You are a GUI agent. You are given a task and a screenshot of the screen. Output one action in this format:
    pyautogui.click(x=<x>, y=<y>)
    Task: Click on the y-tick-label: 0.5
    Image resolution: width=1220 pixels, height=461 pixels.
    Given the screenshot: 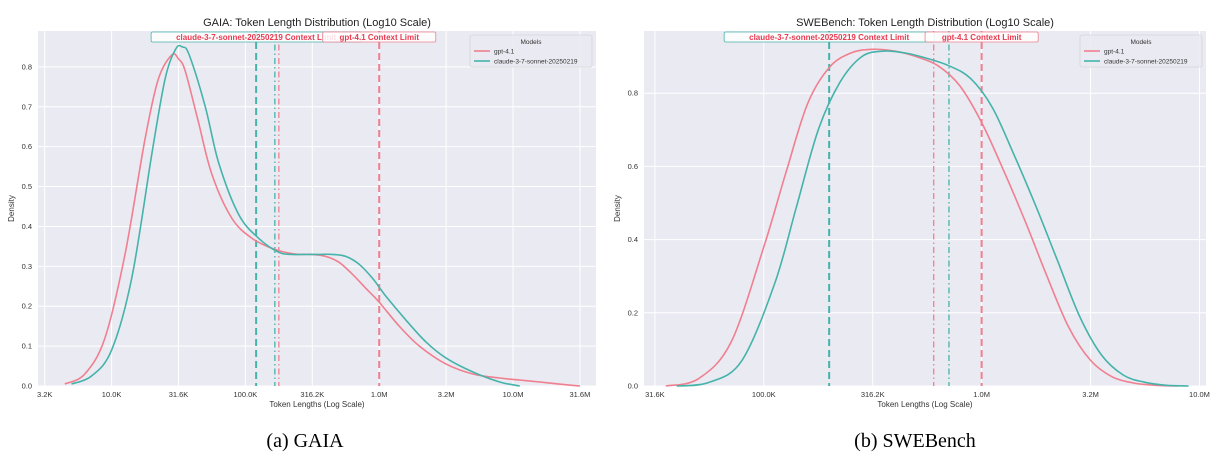 What is the action you would take?
    pyautogui.click(x=27, y=186)
    